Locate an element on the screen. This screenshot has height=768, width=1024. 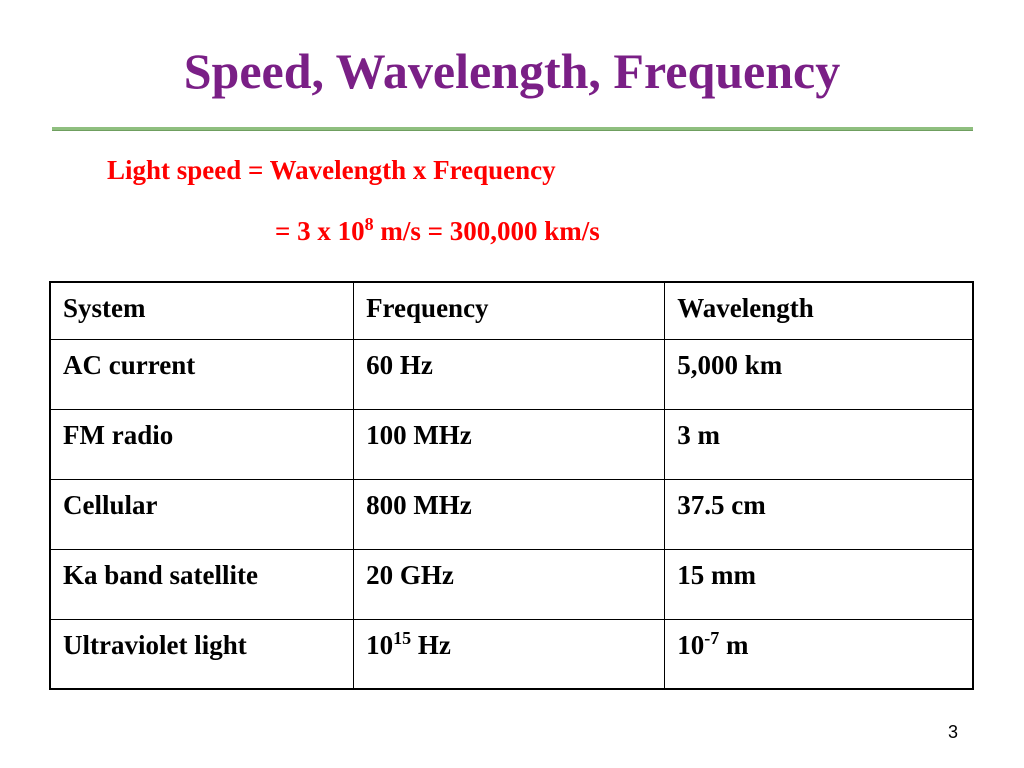
table-cell: 3 m is located at coordinates (819, 444).